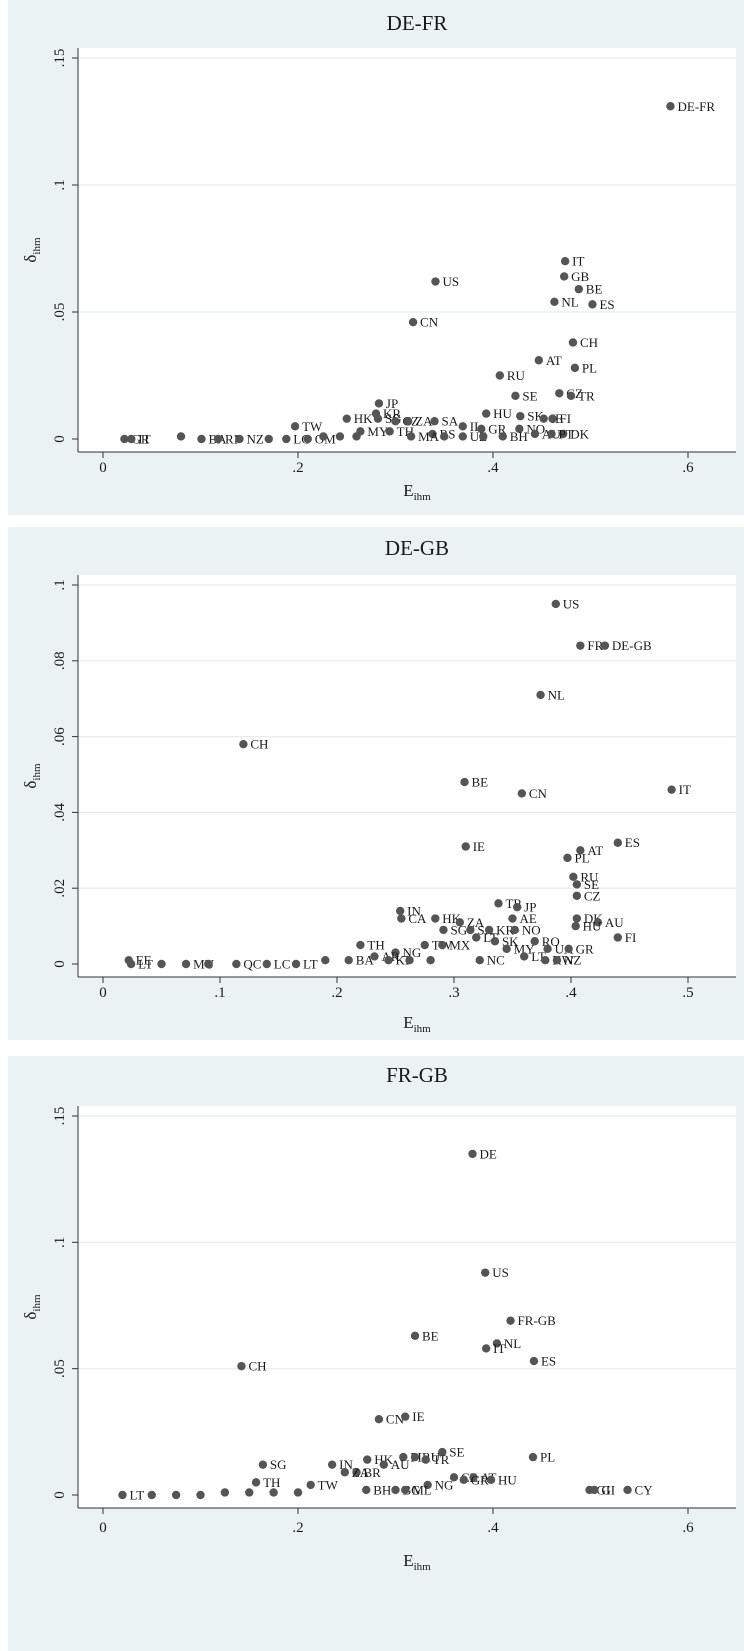  I want to click on data-label: ZA, so click(361, 1472).